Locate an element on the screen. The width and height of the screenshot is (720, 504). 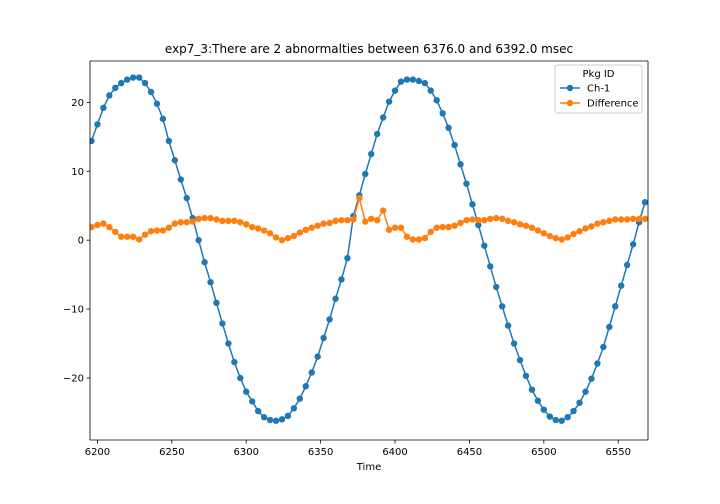
x-tick-label: 6500 is located at coordinates (543, 452).